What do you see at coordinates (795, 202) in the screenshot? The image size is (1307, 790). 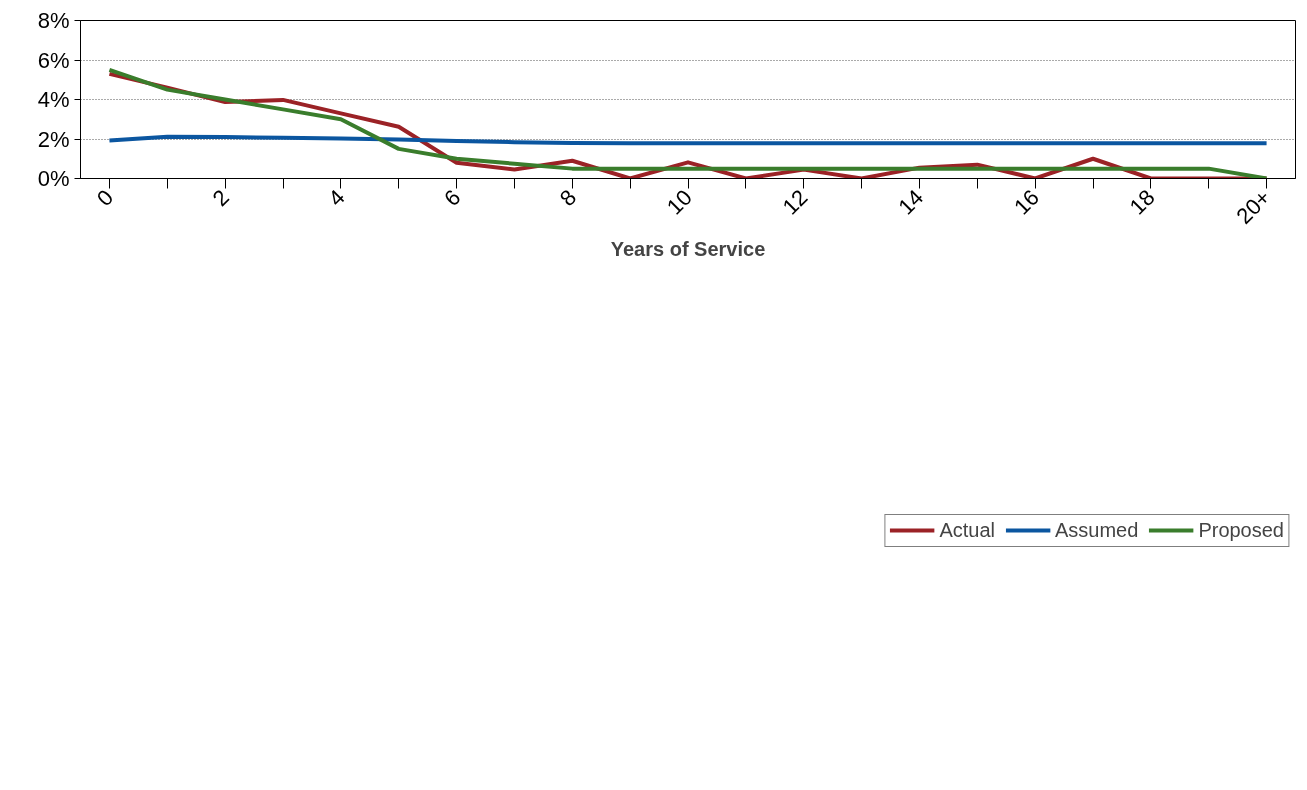 I see `x-tick-label: 12` at bounding box center [795, 202].